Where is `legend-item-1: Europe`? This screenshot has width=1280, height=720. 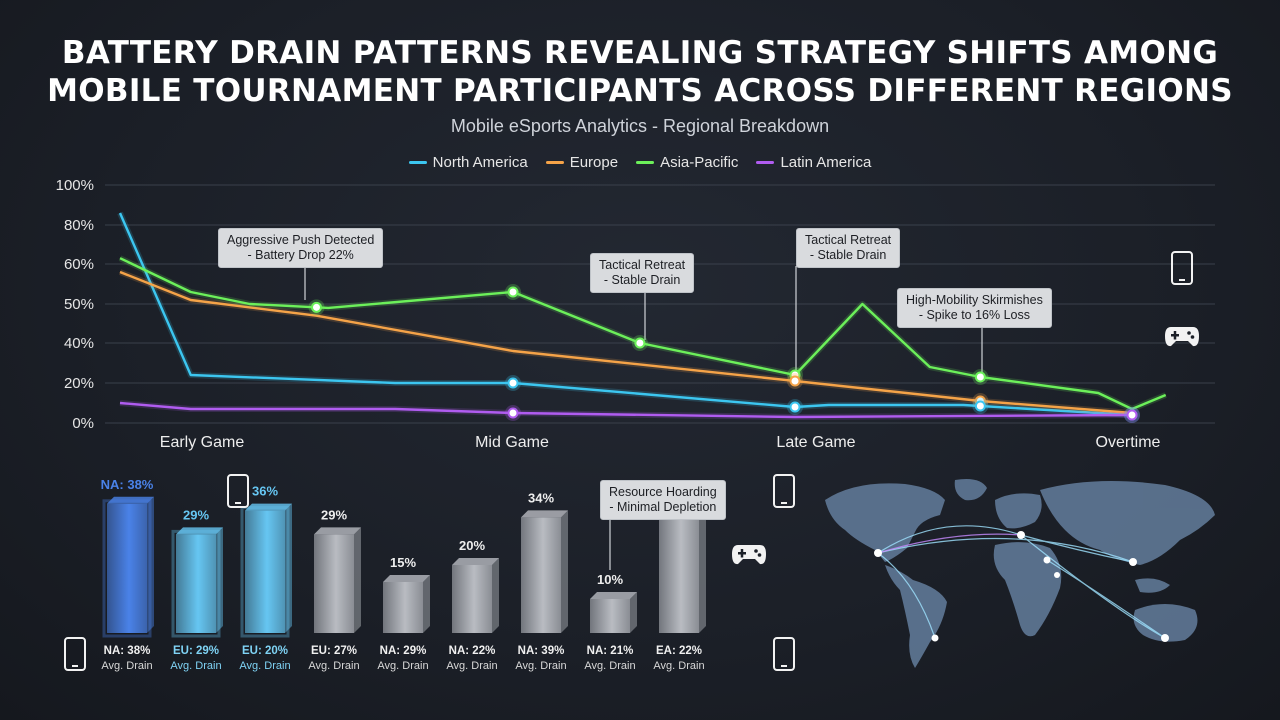
legend-item-1: Europe is located at coordinates (582, 162).